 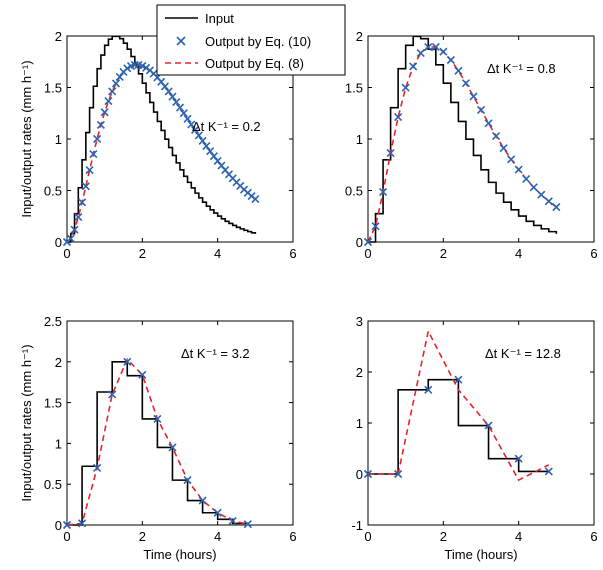 I want to click on delta-annotation: Δt K⁻¹ = 0.2, so click(x=226, y=126).